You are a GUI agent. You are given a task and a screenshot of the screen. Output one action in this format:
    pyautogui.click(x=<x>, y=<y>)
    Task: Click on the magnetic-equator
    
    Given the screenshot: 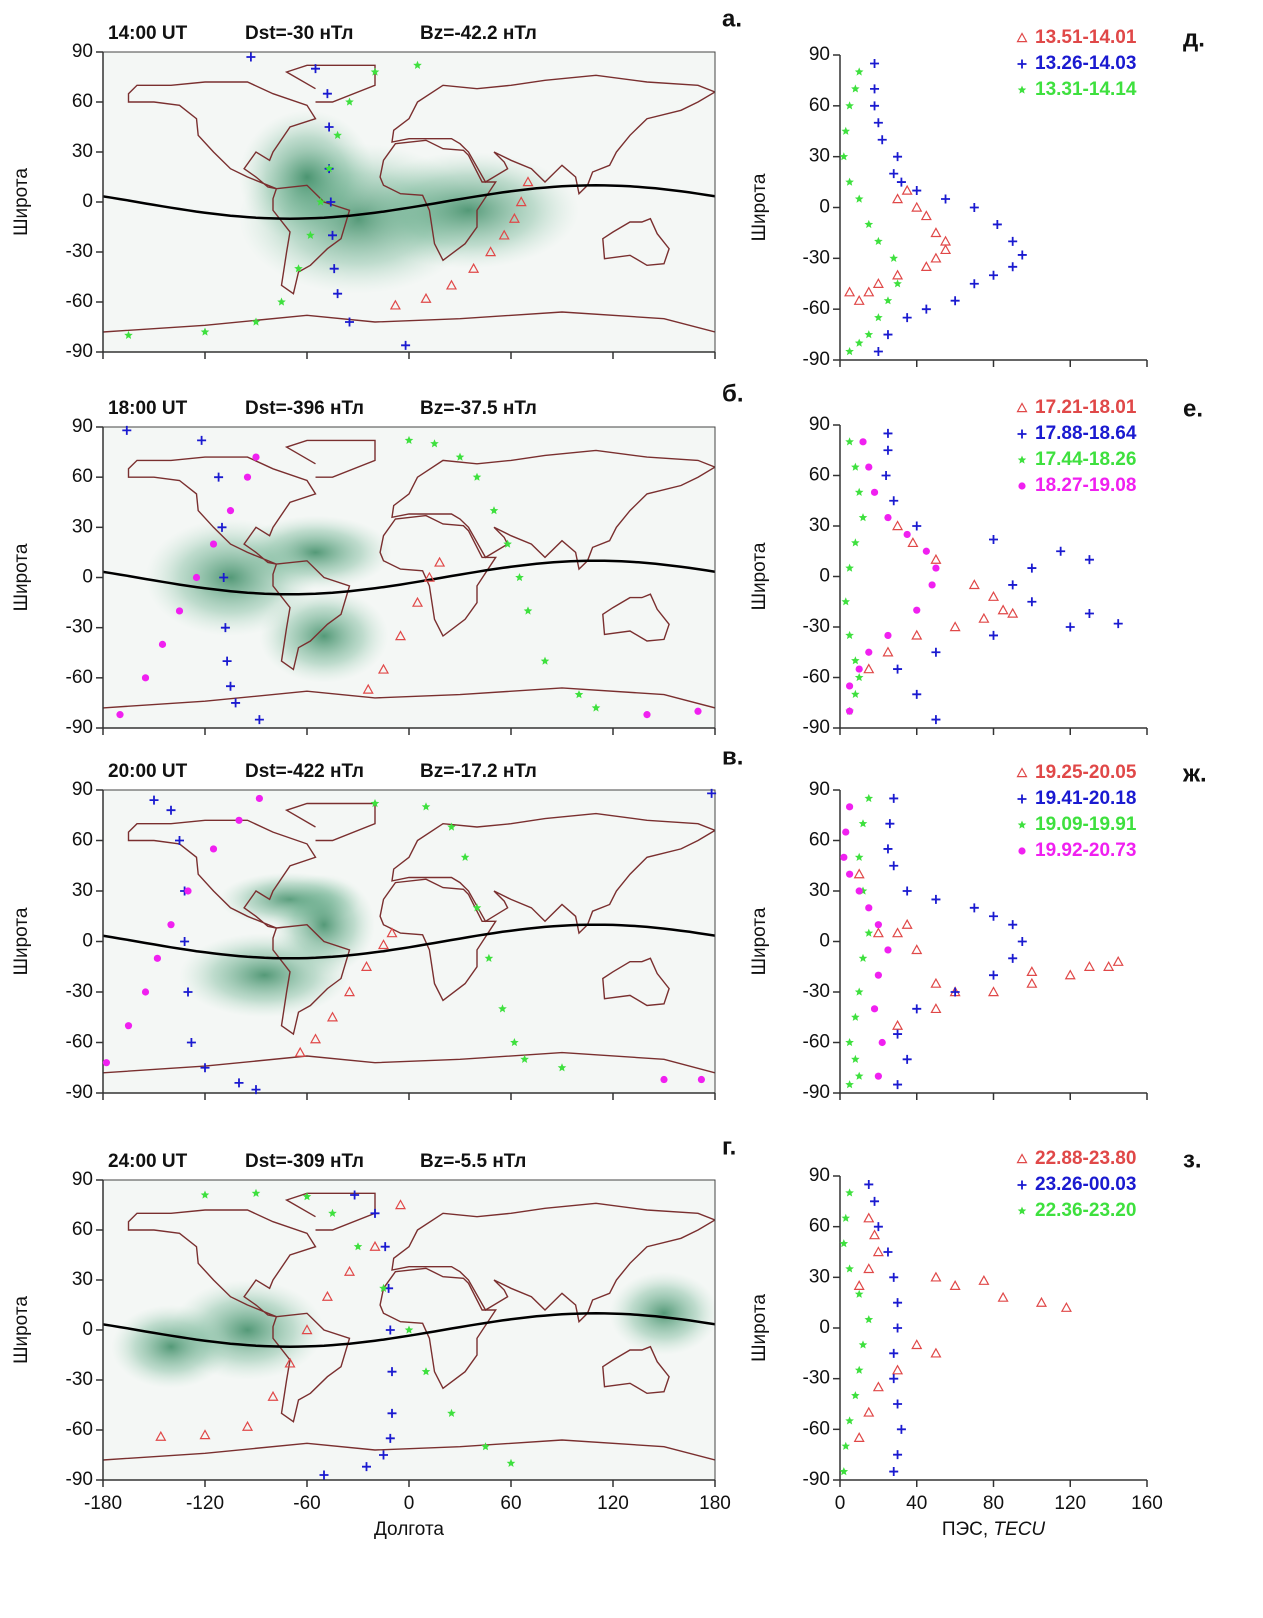 What is the action you would take?
    pyautogui.click(x=409, y=577)
    